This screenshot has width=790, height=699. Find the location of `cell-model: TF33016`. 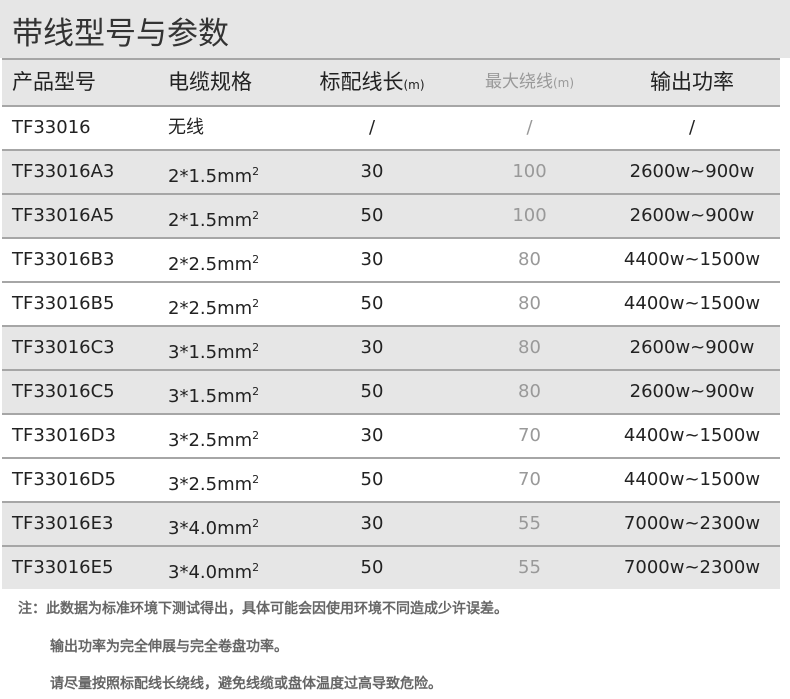

cell-model: TF33016 is located at coordinates (51, 128).